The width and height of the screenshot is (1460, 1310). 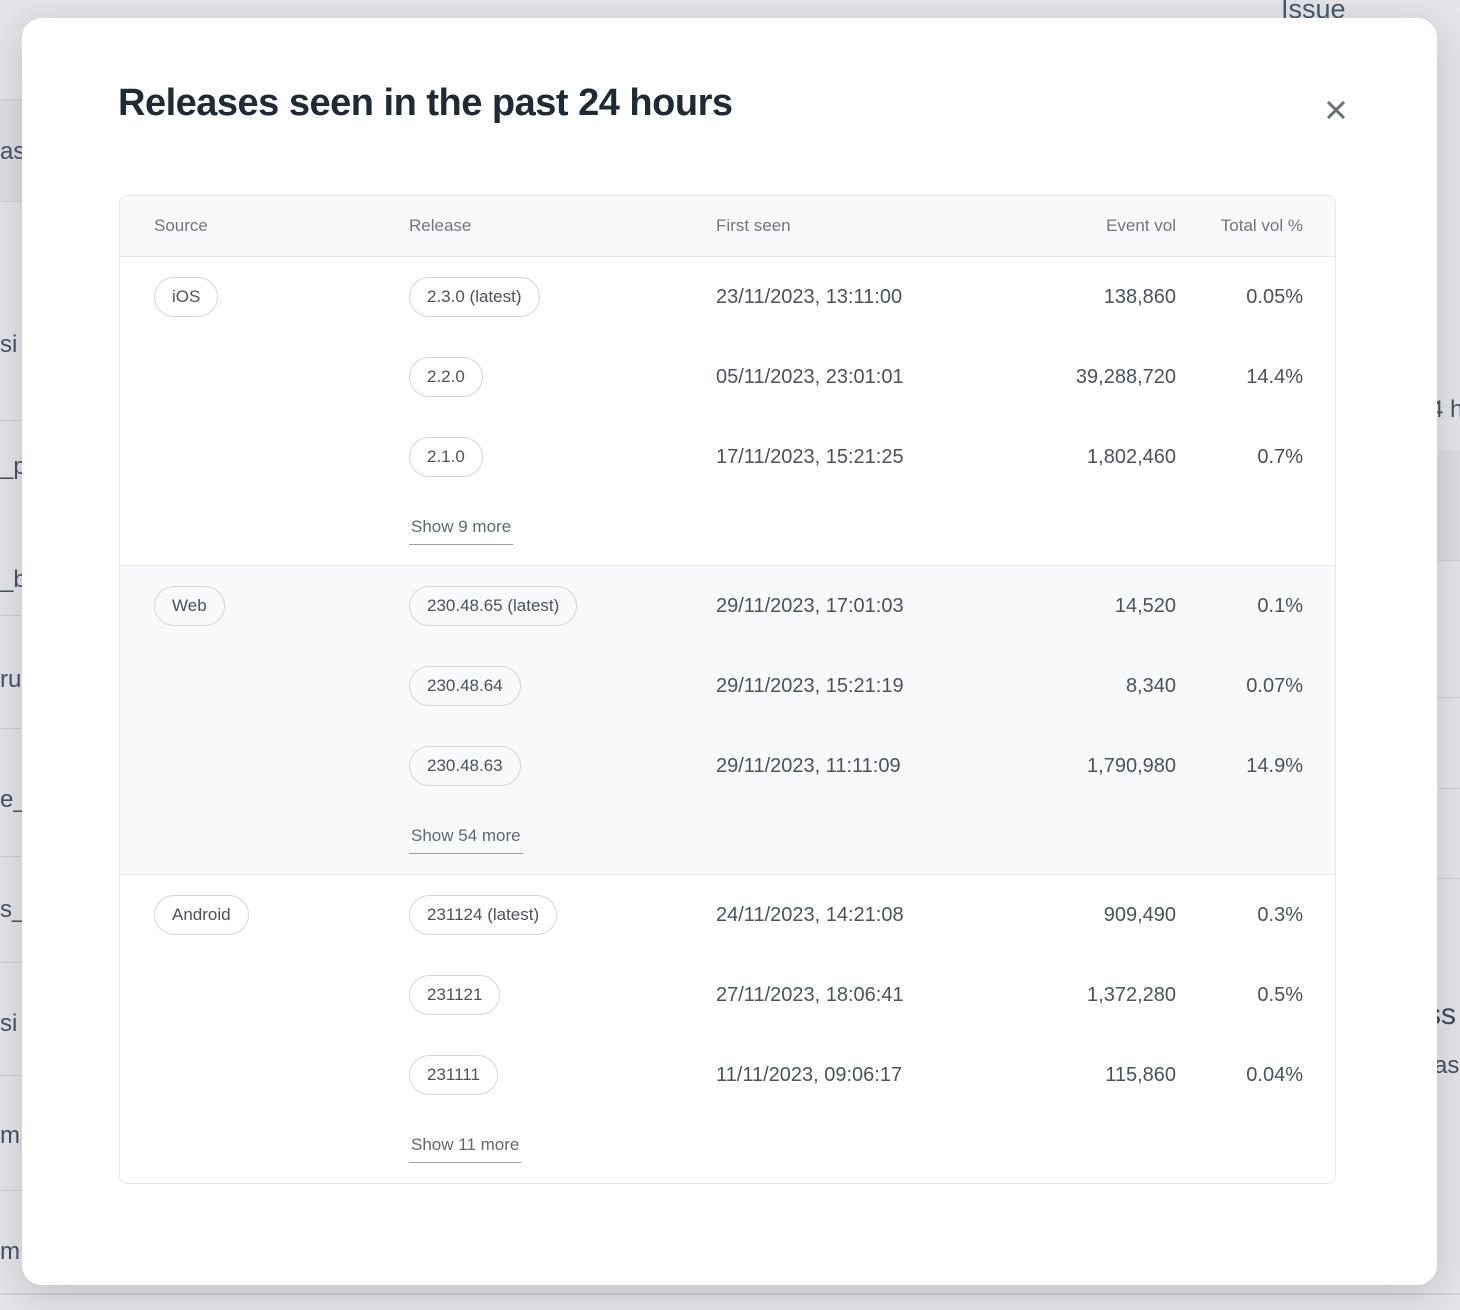 I want to click on release-badge: 230.48.63, so click(x=465, y=766).